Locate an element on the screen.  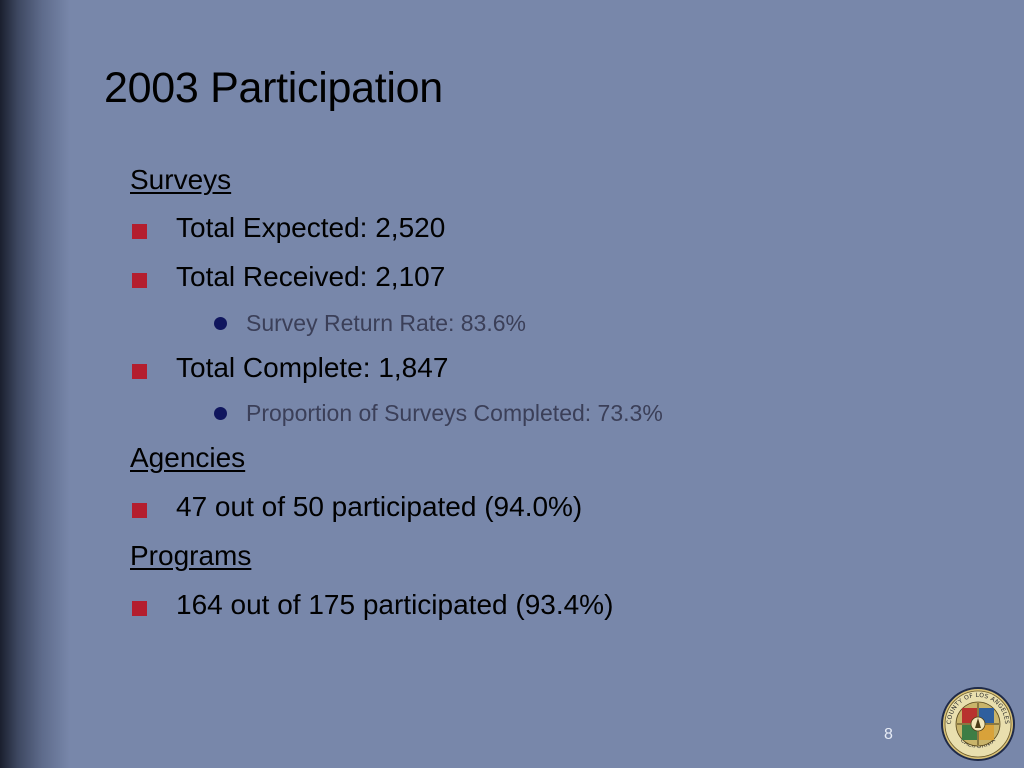
agencies-participated-text: 47 out of 50 participated (94.0%) is located at coordinates (379, 506).